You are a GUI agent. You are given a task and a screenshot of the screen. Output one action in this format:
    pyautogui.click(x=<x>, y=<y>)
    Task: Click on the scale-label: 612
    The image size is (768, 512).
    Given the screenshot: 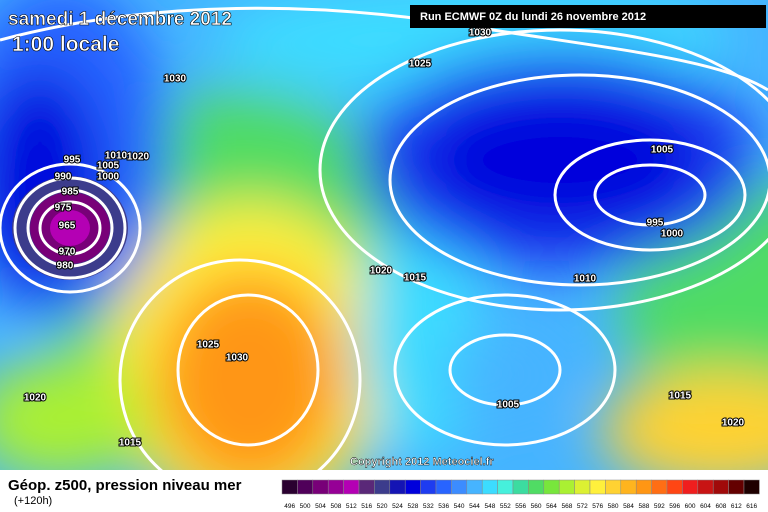 What is the action you would take?
    pyautogui.click(x=736, y=506)
    